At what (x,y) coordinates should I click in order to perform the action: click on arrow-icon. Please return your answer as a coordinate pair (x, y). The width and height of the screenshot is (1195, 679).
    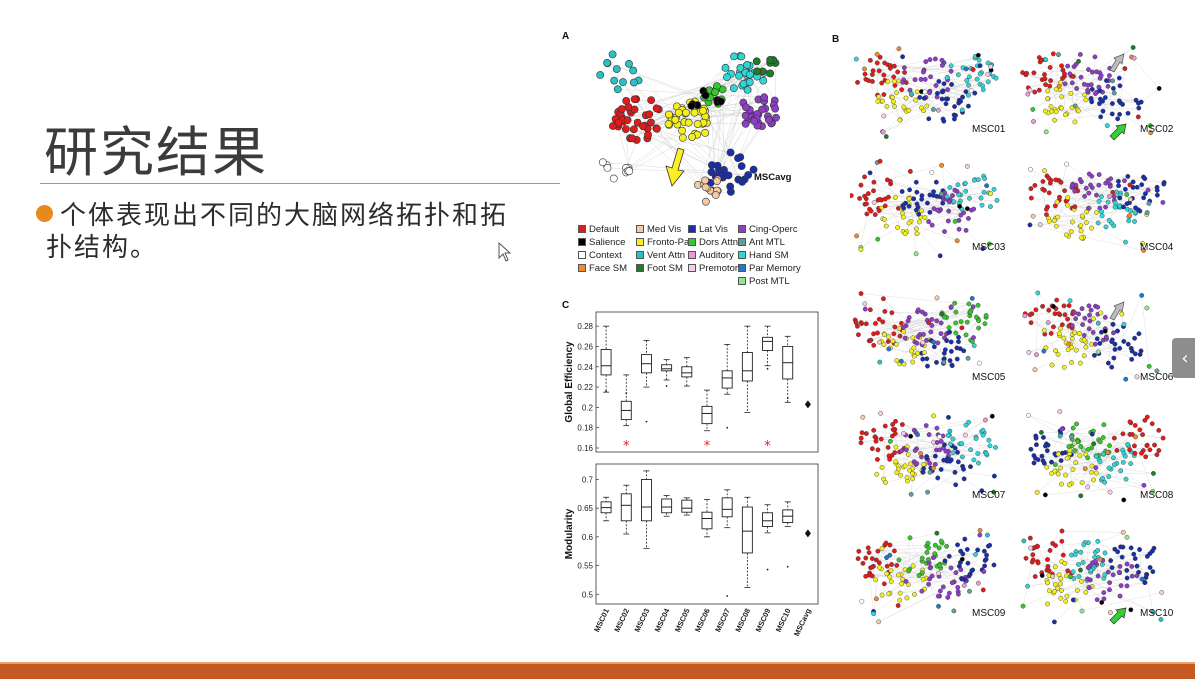
    Looking at the image, I should click on (1117, 311).